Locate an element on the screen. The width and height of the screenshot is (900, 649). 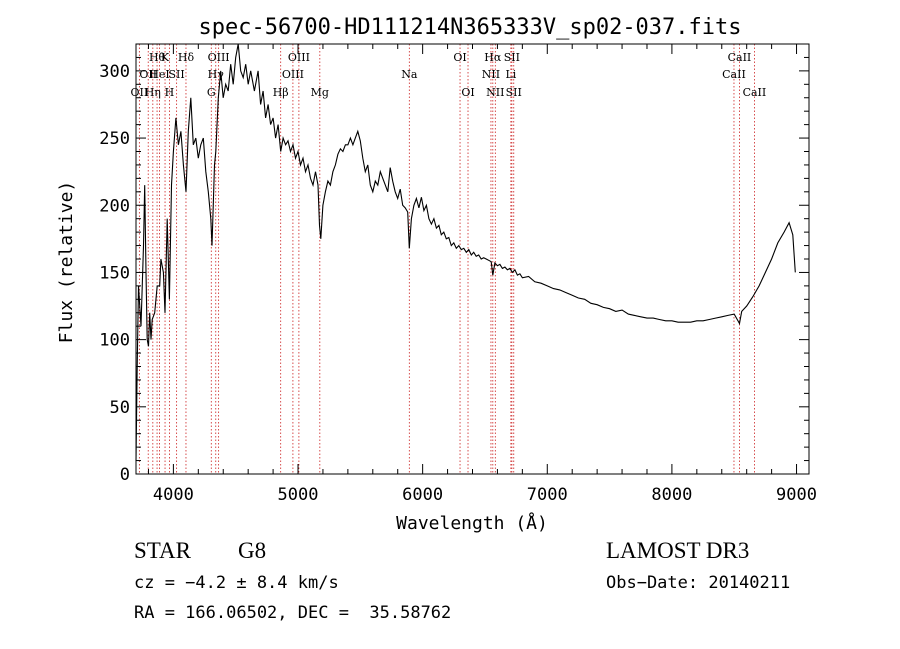
marker-label-hei: HeI is located at coordinates (159, 74).